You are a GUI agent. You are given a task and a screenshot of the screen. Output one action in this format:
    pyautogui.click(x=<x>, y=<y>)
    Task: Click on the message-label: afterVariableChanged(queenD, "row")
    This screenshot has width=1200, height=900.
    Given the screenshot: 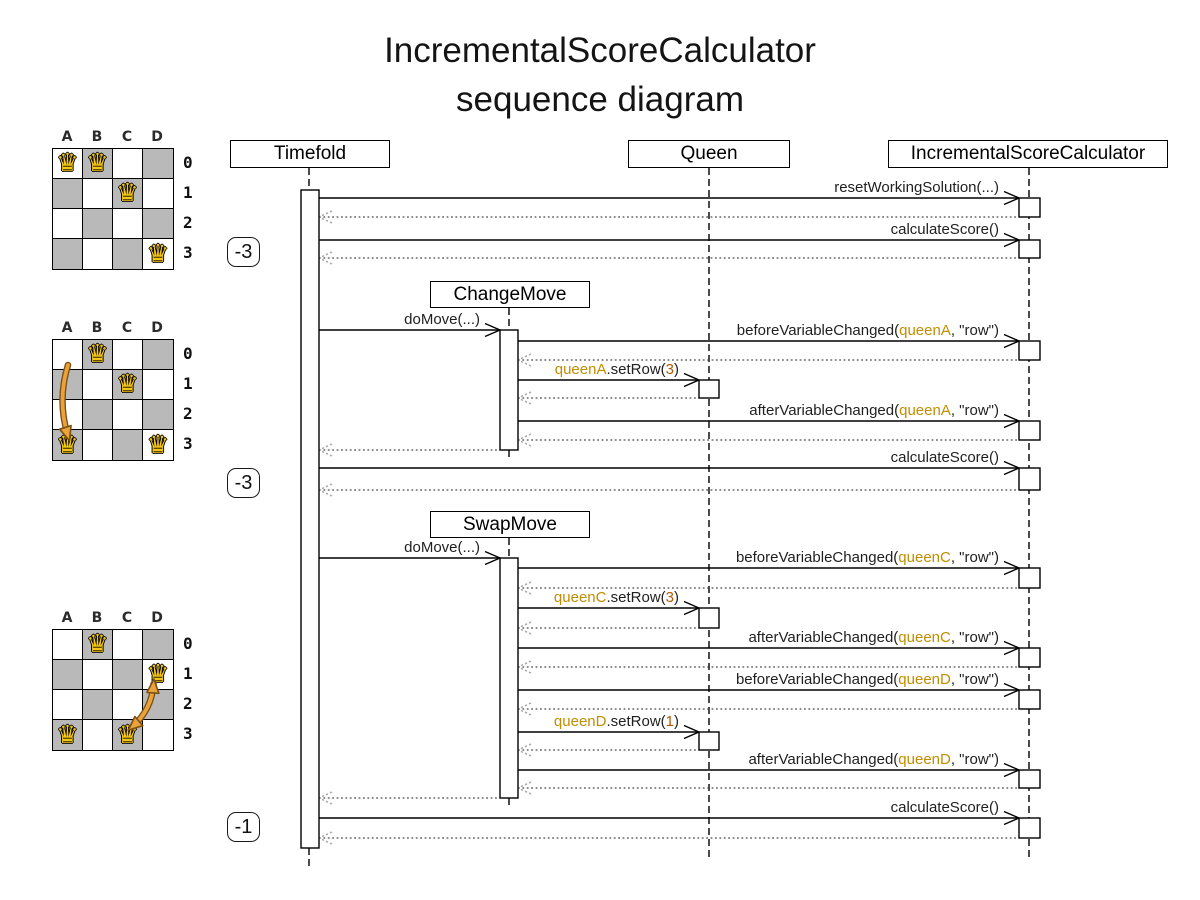 What is the action you would take?
    pyautogui.click(x=873, y=759)
    